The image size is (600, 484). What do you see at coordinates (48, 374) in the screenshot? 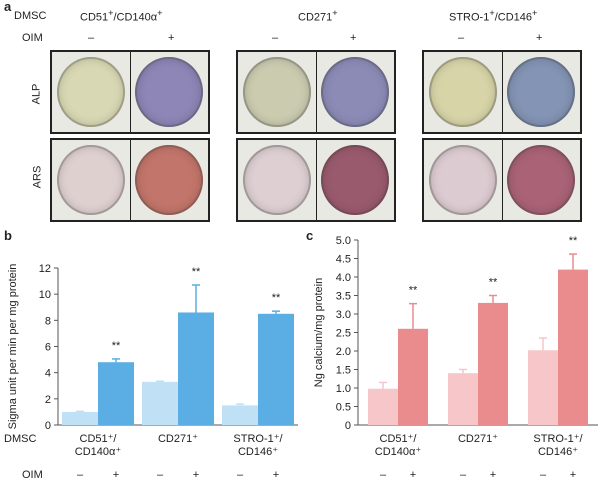
I see `y-tick-label: 4` at bounding box center [48, 374].